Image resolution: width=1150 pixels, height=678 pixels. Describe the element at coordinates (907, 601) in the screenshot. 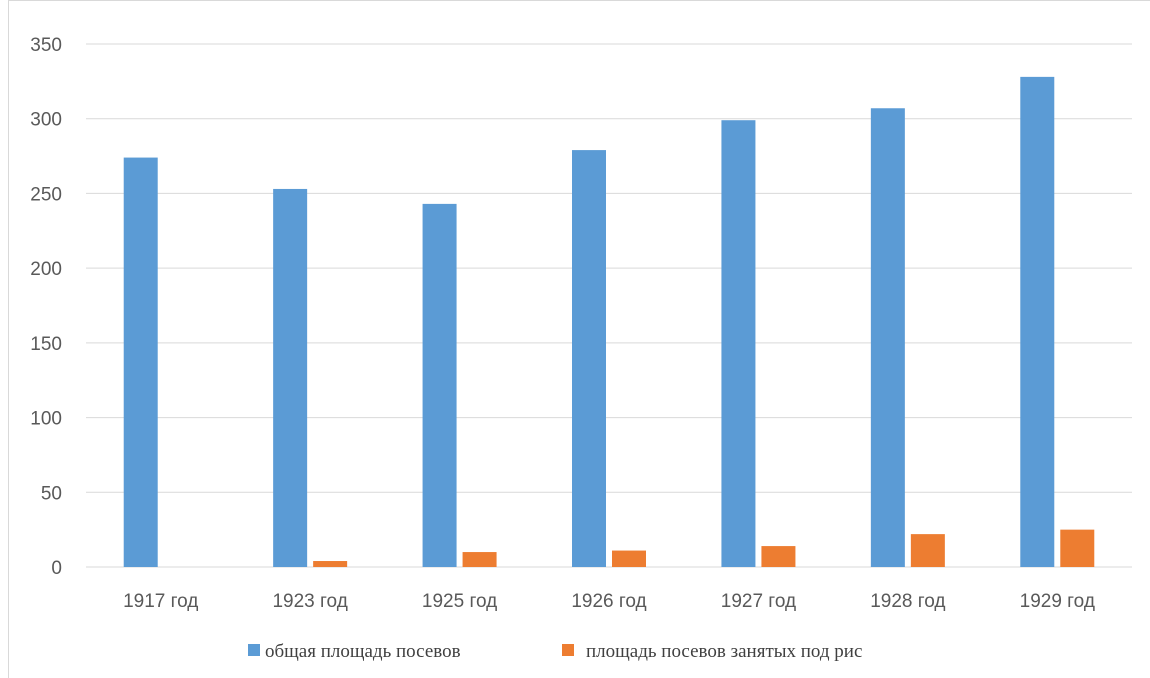

I see `x-tick-label: 1928 год` at that location.